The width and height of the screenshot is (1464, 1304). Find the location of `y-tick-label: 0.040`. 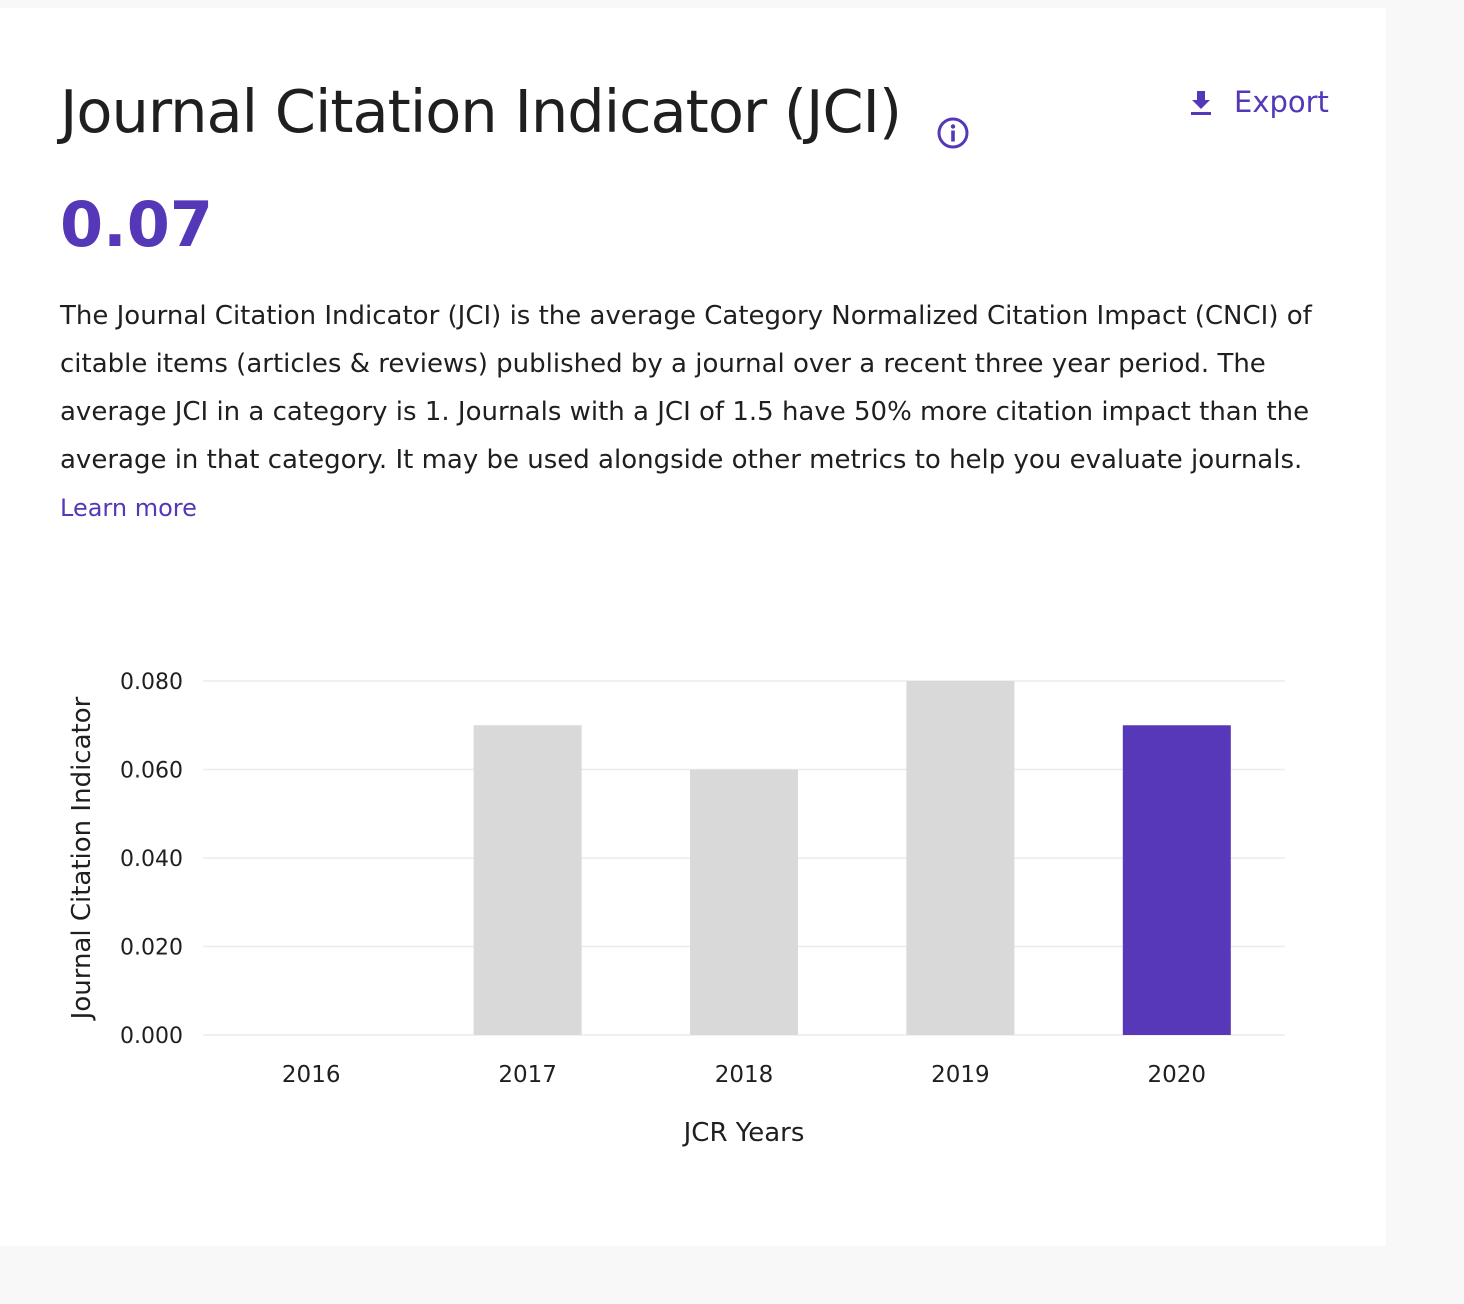

y-tick-label: 0.040 is located at coordinates (151, 859).